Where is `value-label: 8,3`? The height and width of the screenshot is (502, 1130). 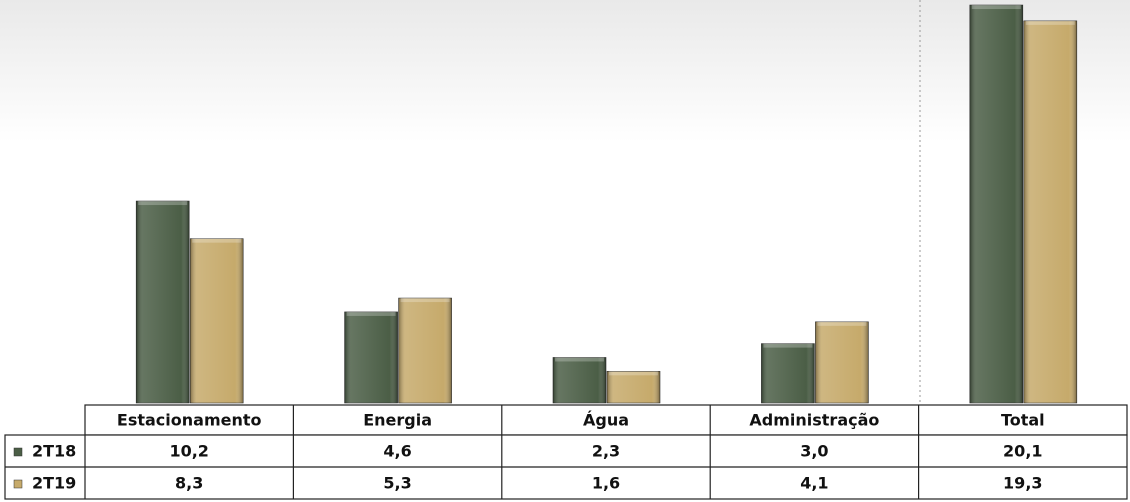
value-label: 8,3 is located at coordinates (189, 483).